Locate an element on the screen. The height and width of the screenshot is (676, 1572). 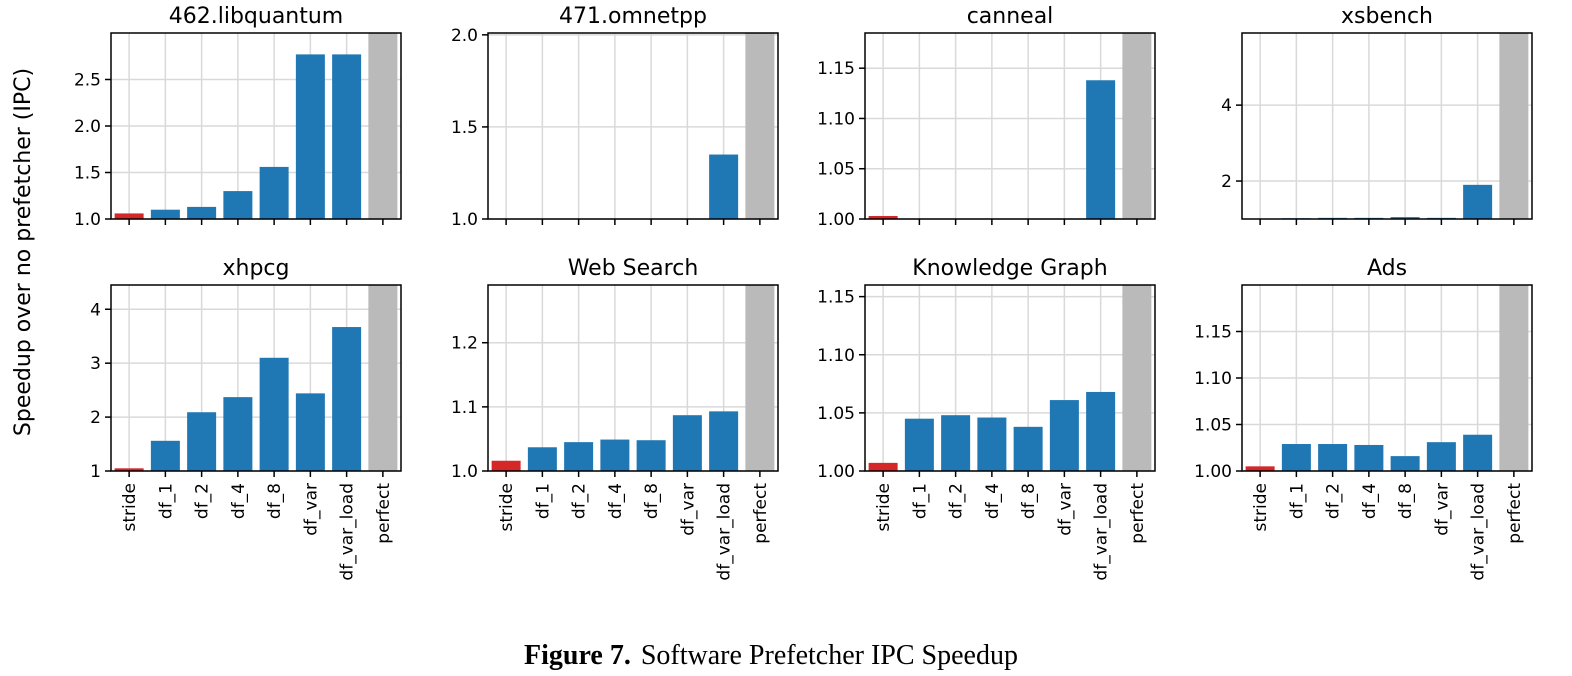
subplot-title: Ads is located at coordinates (1387, 268).